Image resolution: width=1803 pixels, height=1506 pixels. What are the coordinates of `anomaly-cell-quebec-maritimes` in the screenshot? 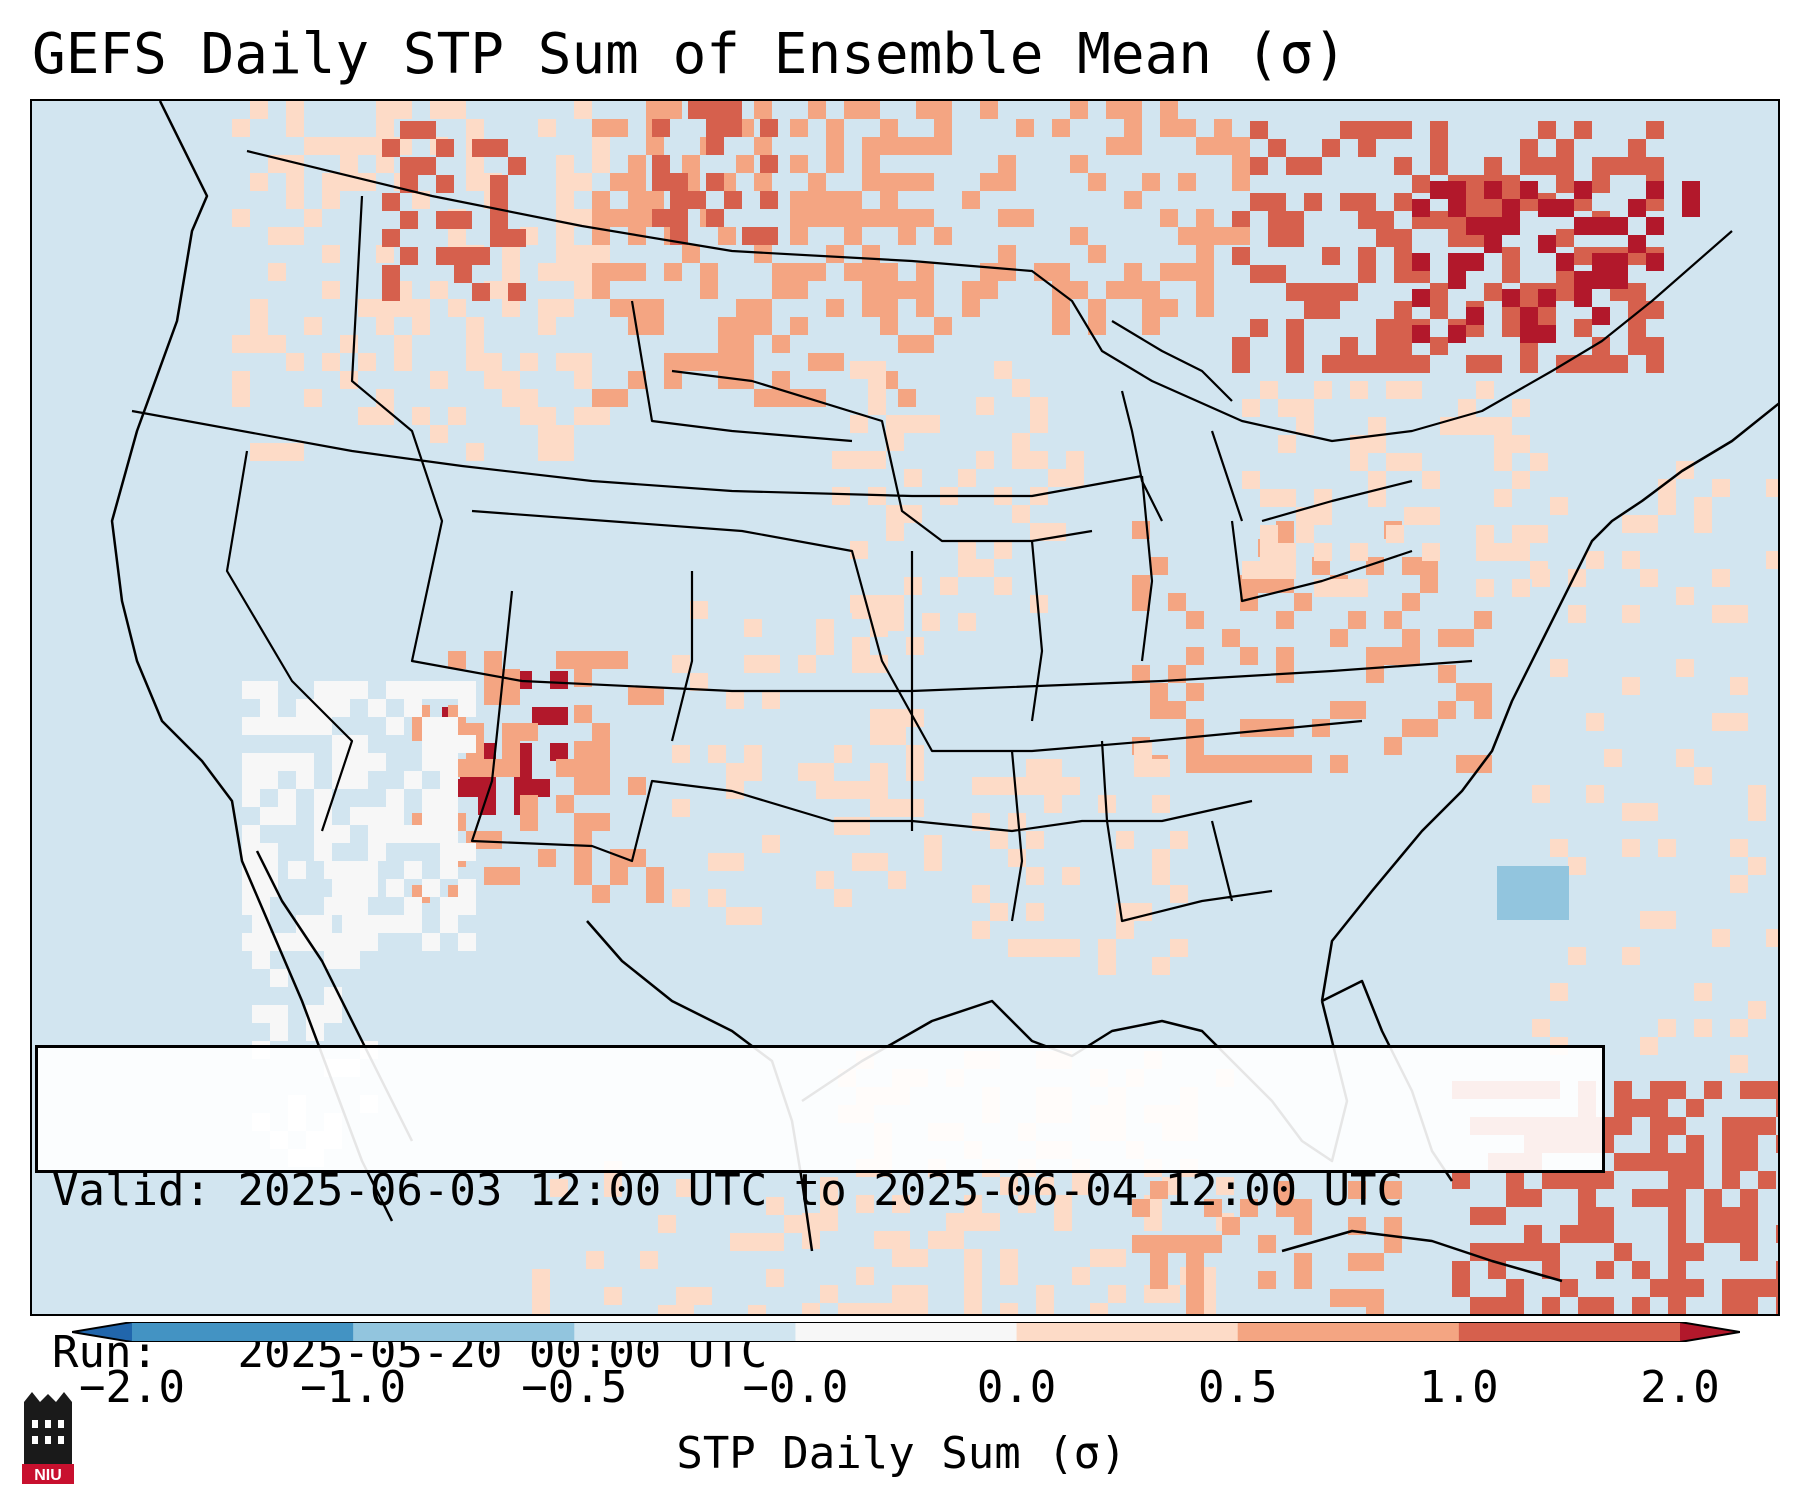 It's located at (1529, 190).